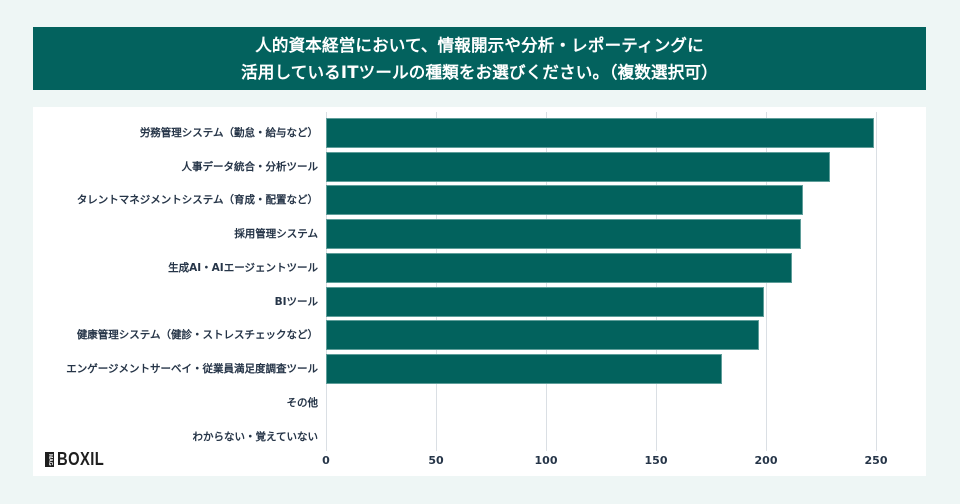  Describe the element at coordinates (546, 460) in the screenshot. I see `x-tick-label: 100` at that location.